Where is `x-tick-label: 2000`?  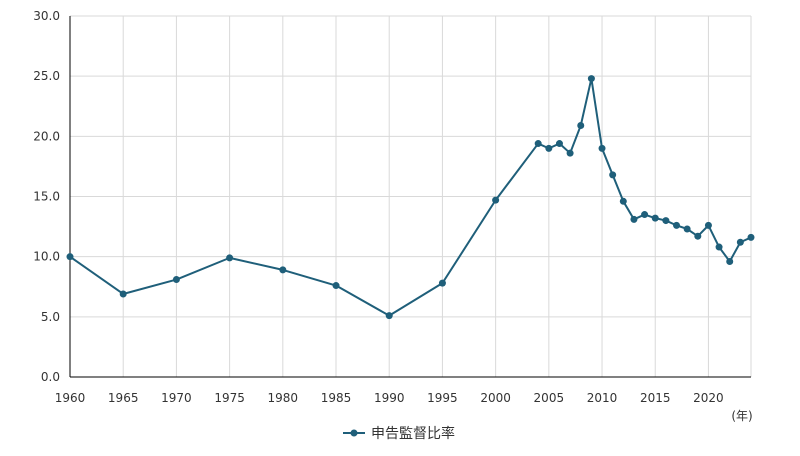 x-tick-label: 2000 is located at coordinates (495, 398).